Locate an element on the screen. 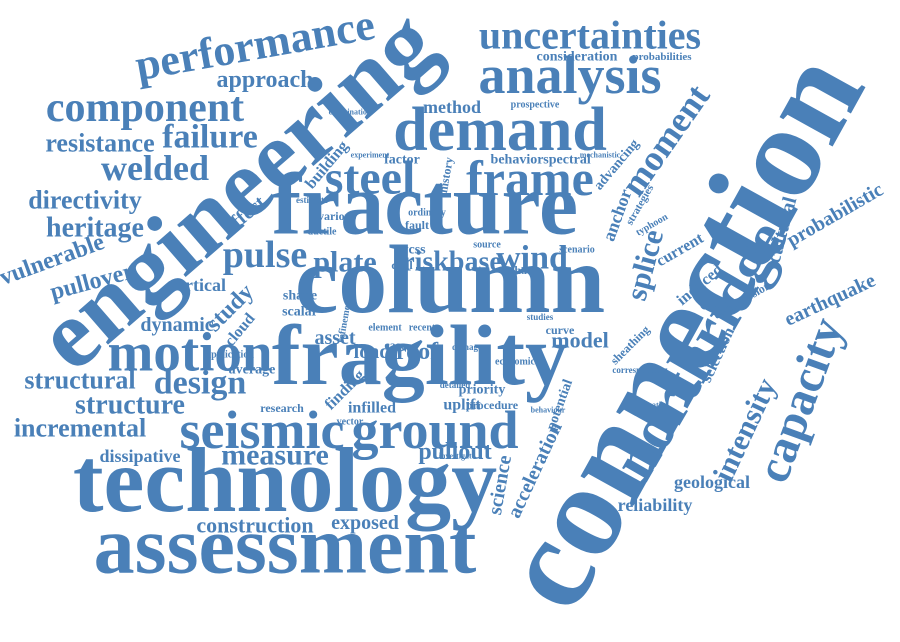  word: pullout is located at coordinates (454, 452).